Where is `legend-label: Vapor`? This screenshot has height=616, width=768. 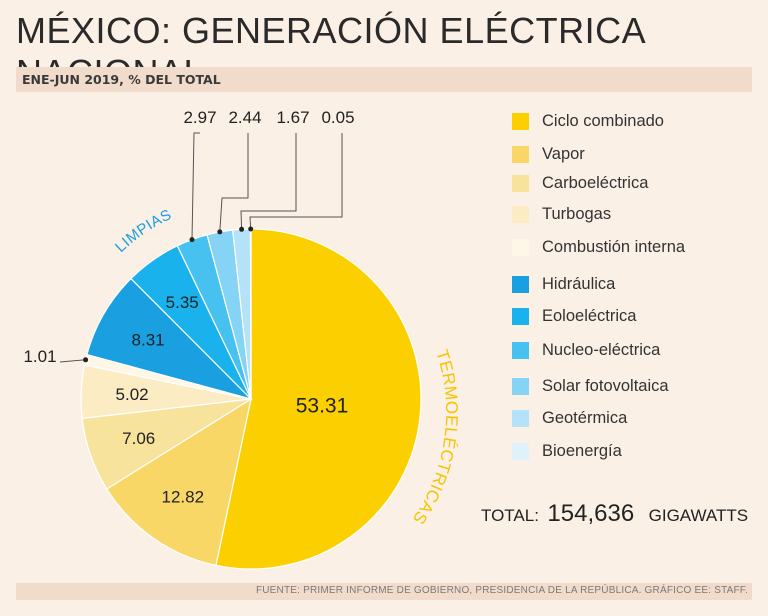
legend-label: Vapor is located at coordinates (563, 153).